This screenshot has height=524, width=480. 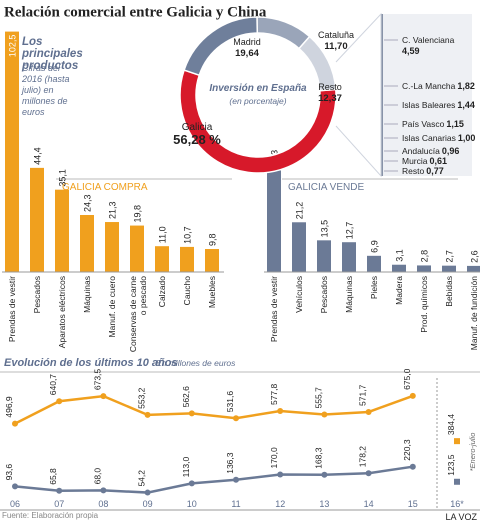 I want to click on value-label: 113,0, so click(x=186, y=466).